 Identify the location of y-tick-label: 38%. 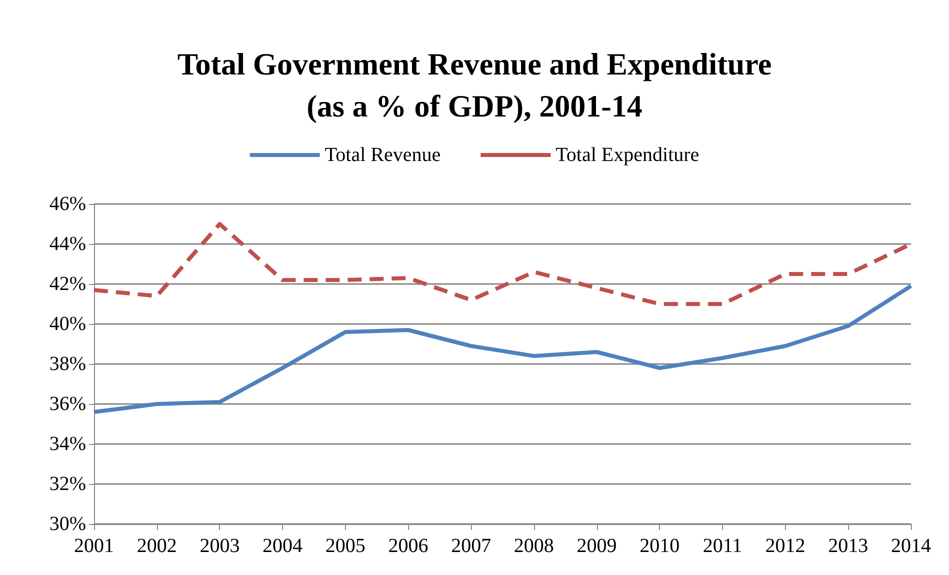
(67, 364).